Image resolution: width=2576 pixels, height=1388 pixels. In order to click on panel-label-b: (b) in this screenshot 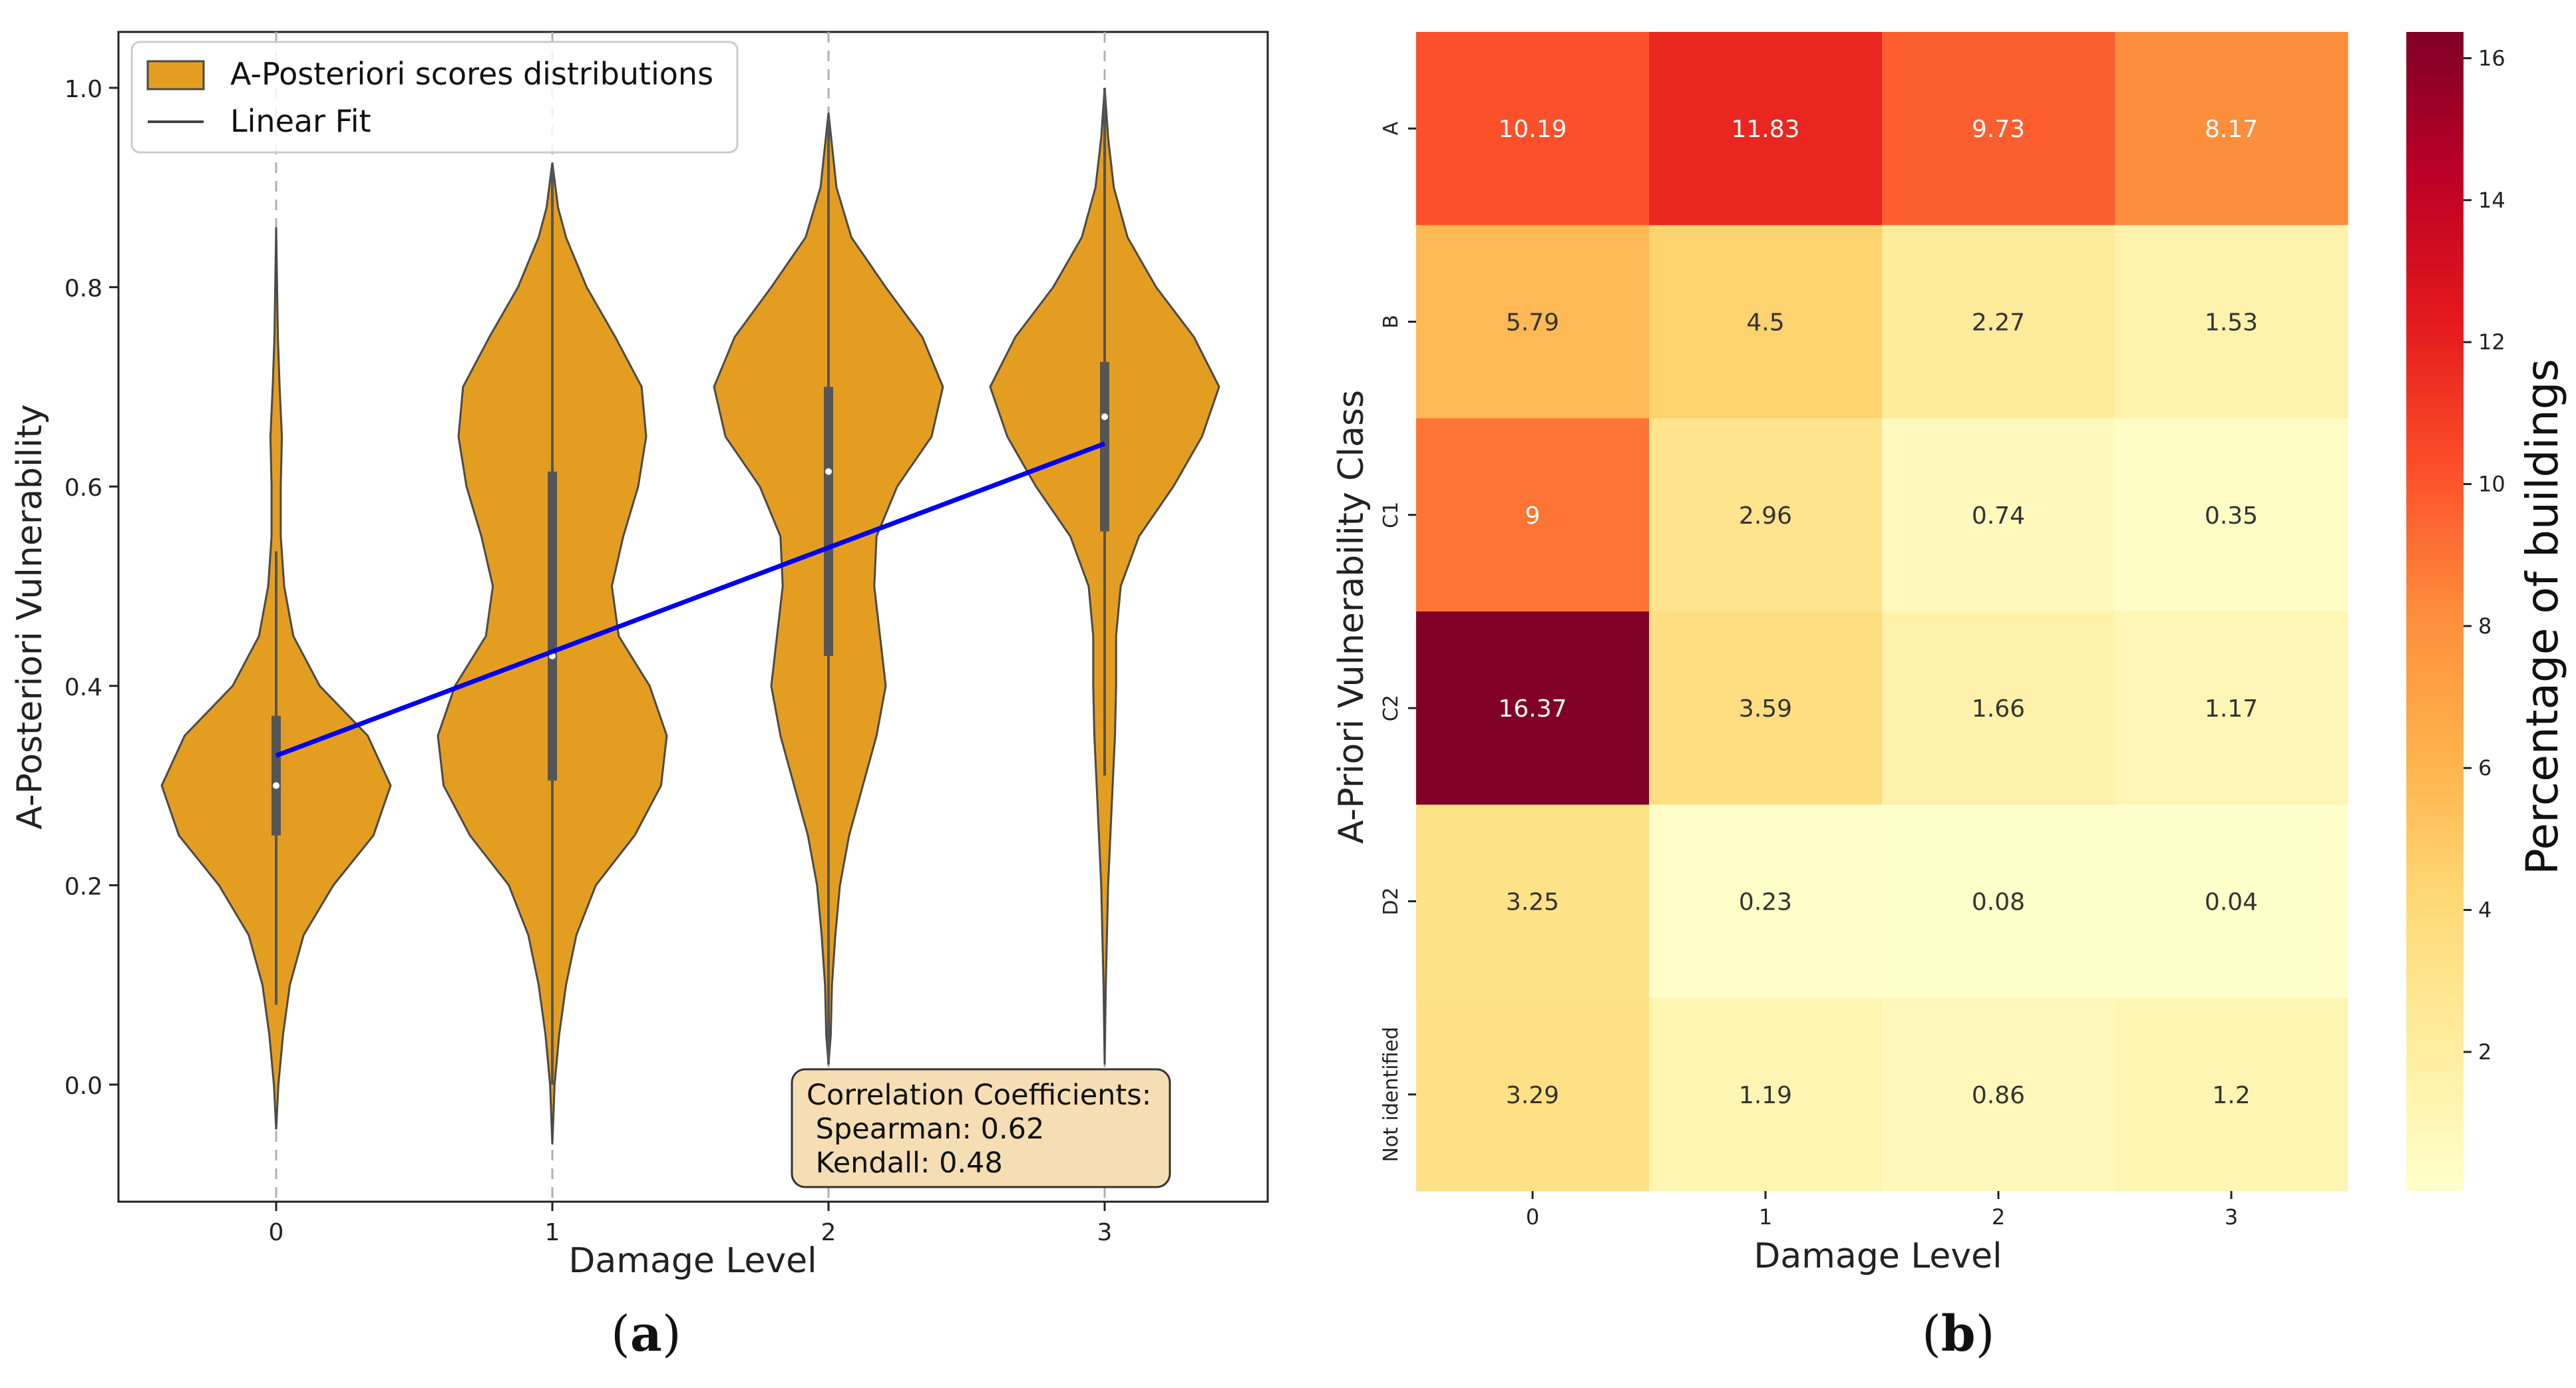, I will do `click(1959, 1334)`.